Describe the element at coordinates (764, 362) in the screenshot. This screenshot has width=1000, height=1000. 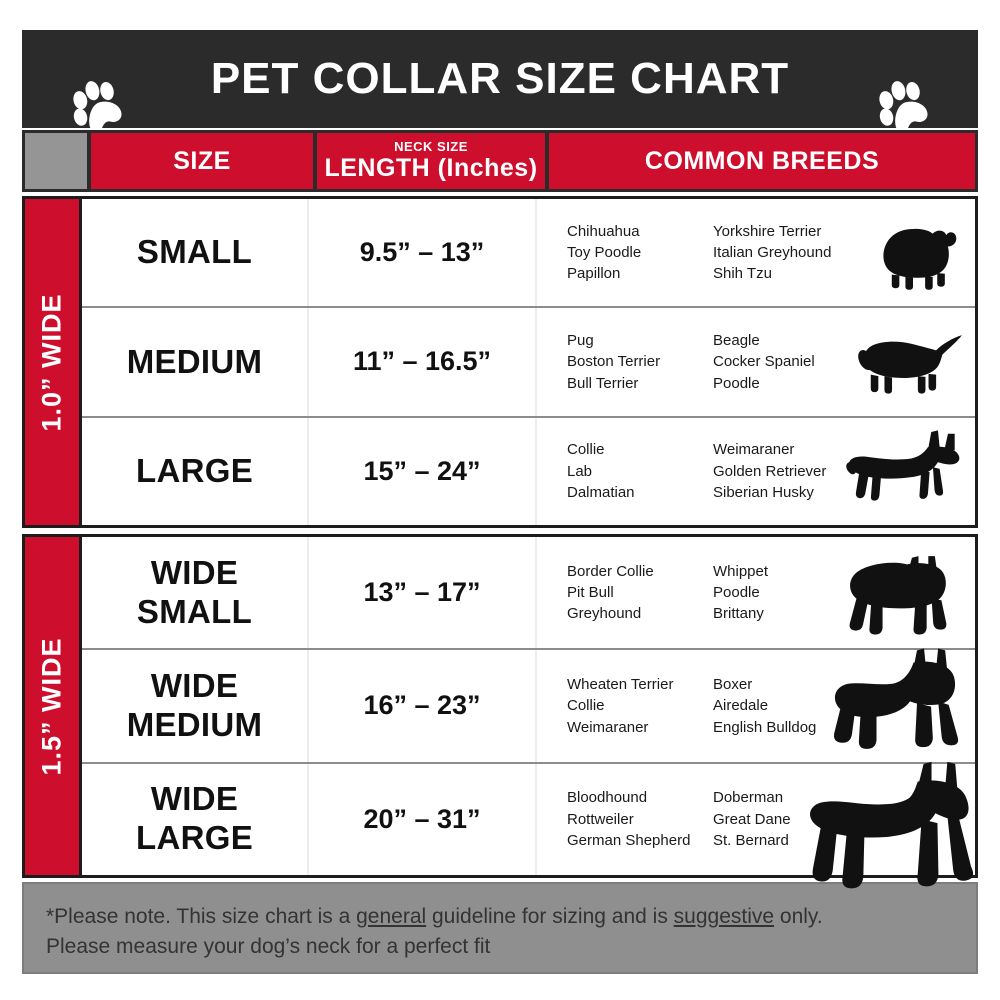
I see `breed-item: Cocker Spaniel` at that location.